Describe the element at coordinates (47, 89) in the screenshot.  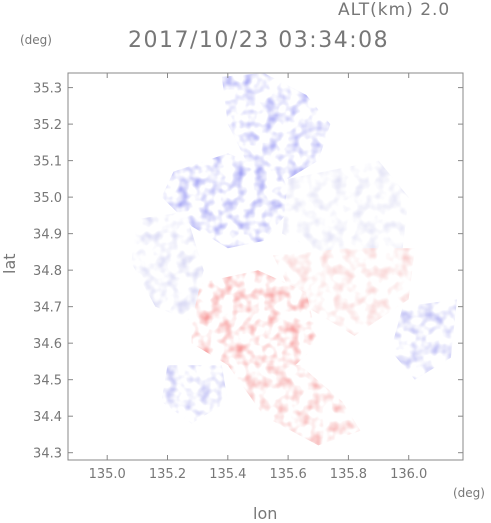
I see `y-tick-label: 35.3` at that location.